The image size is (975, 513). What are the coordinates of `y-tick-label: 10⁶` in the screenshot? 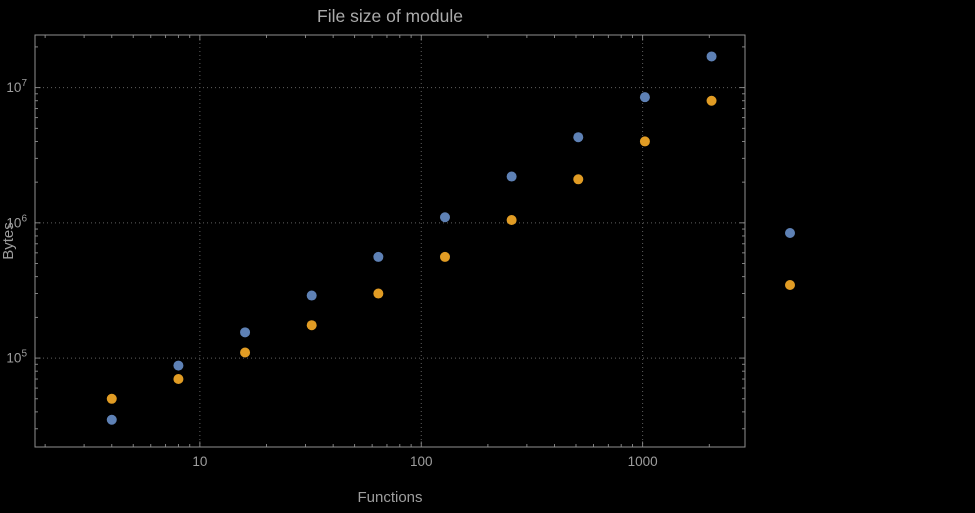 It's located at (16, 221).